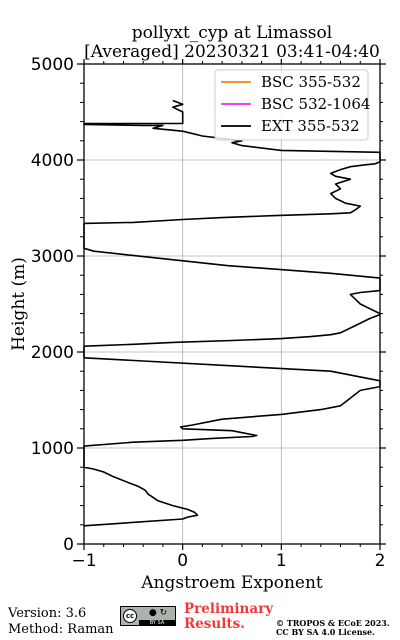  I want to click on preliminary-line1: Preliminary, so click(229, 609).